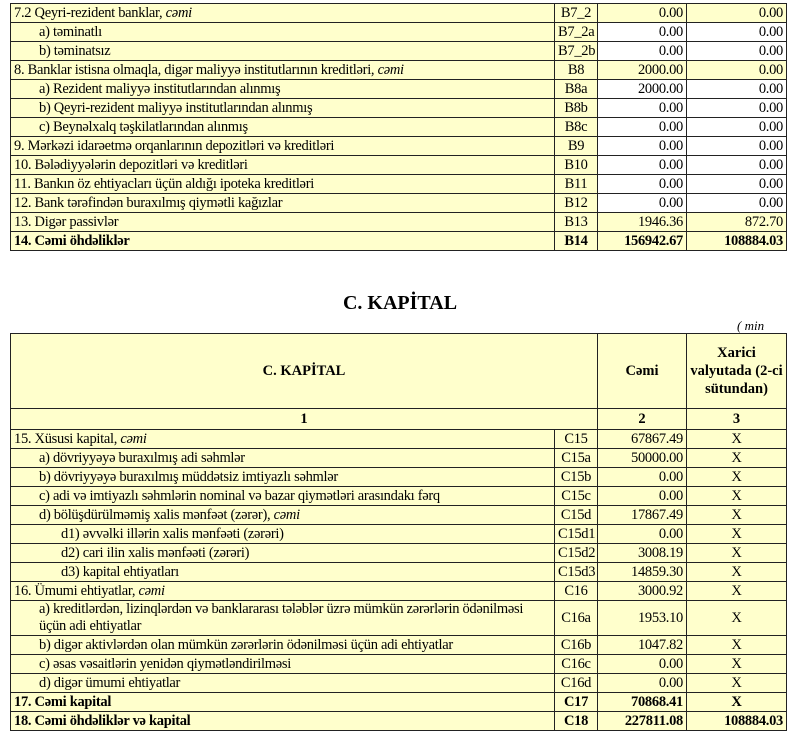 Image resolution: width=800 pixels, height=750 pixels. Describe the element at coordinates (576, 32) in the screenshot. I see `row-code: B7_2a` at that location.